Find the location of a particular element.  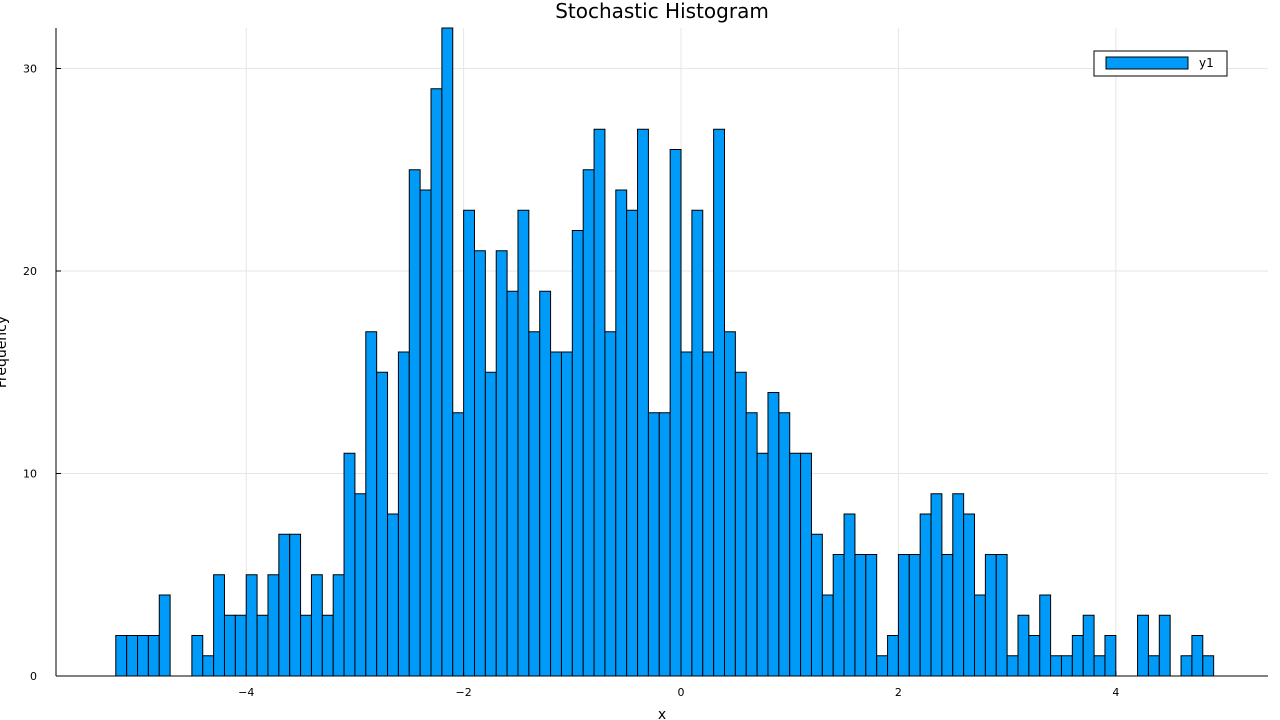

x-tick-label: −4 is located at coordinates (246, 692).